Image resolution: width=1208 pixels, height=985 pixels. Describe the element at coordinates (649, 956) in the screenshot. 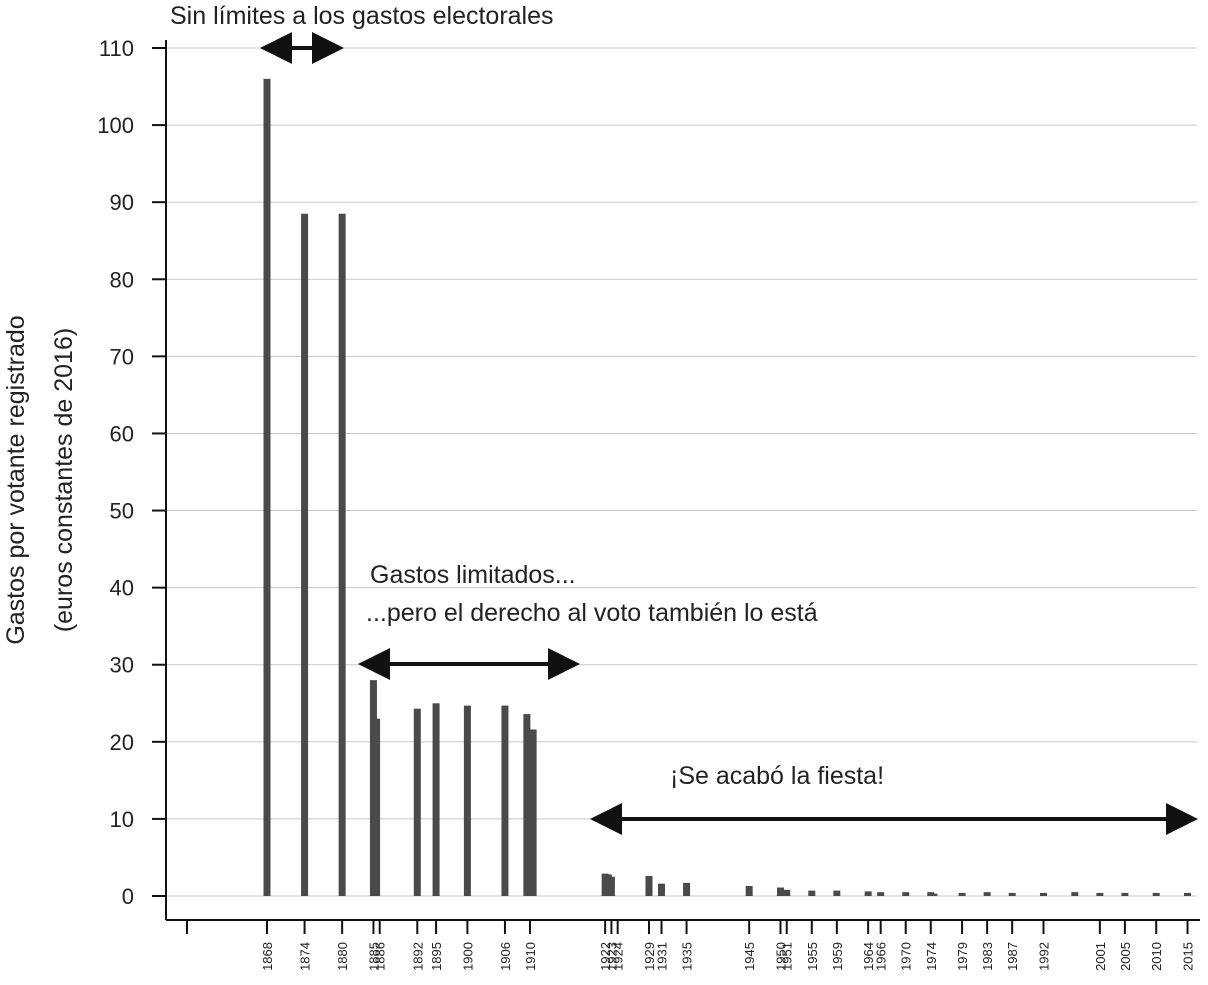

I see `x-tick-label: 1929` at that location.